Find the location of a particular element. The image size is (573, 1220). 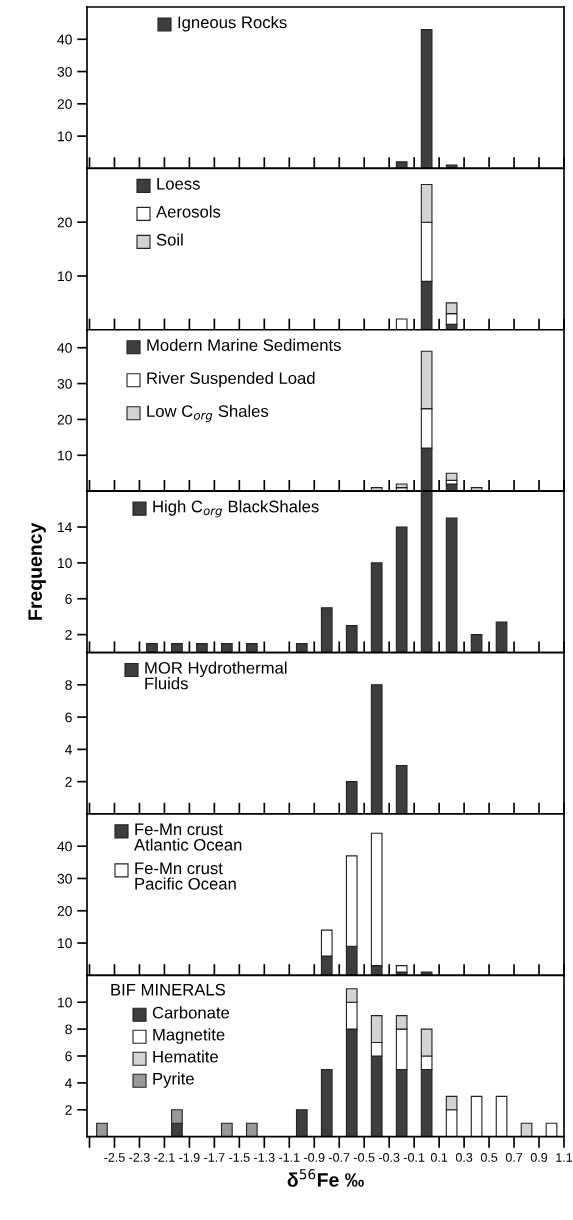

x-axis-title: δ$^{56}$Fe ‰ is located at coordinates (325, 1178).